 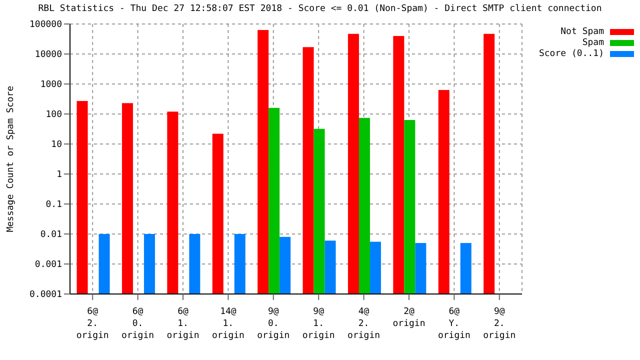 What do you see at coordinates (364, 324) in the screenshot?
I see `x-tick-label: 4@ 2. origin` at bounding box center [364, 324].